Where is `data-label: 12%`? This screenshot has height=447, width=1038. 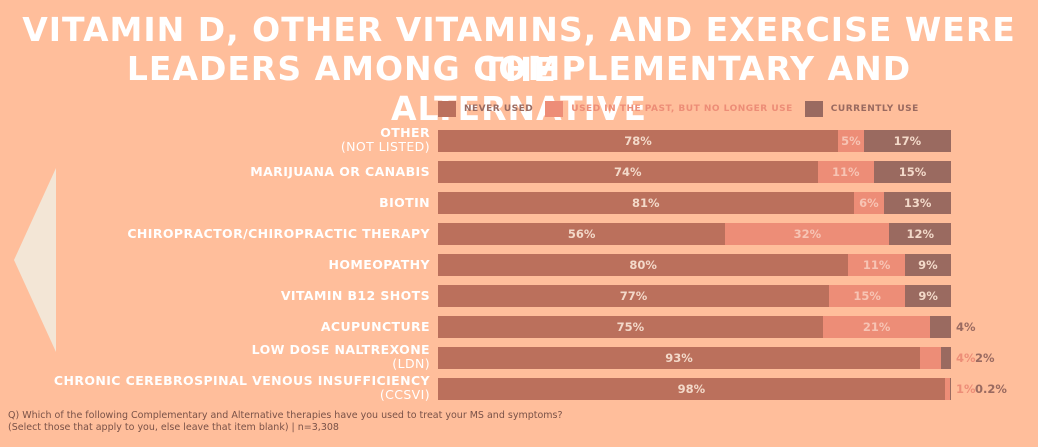
data-label: 12% is located at coordinates (920, 234).